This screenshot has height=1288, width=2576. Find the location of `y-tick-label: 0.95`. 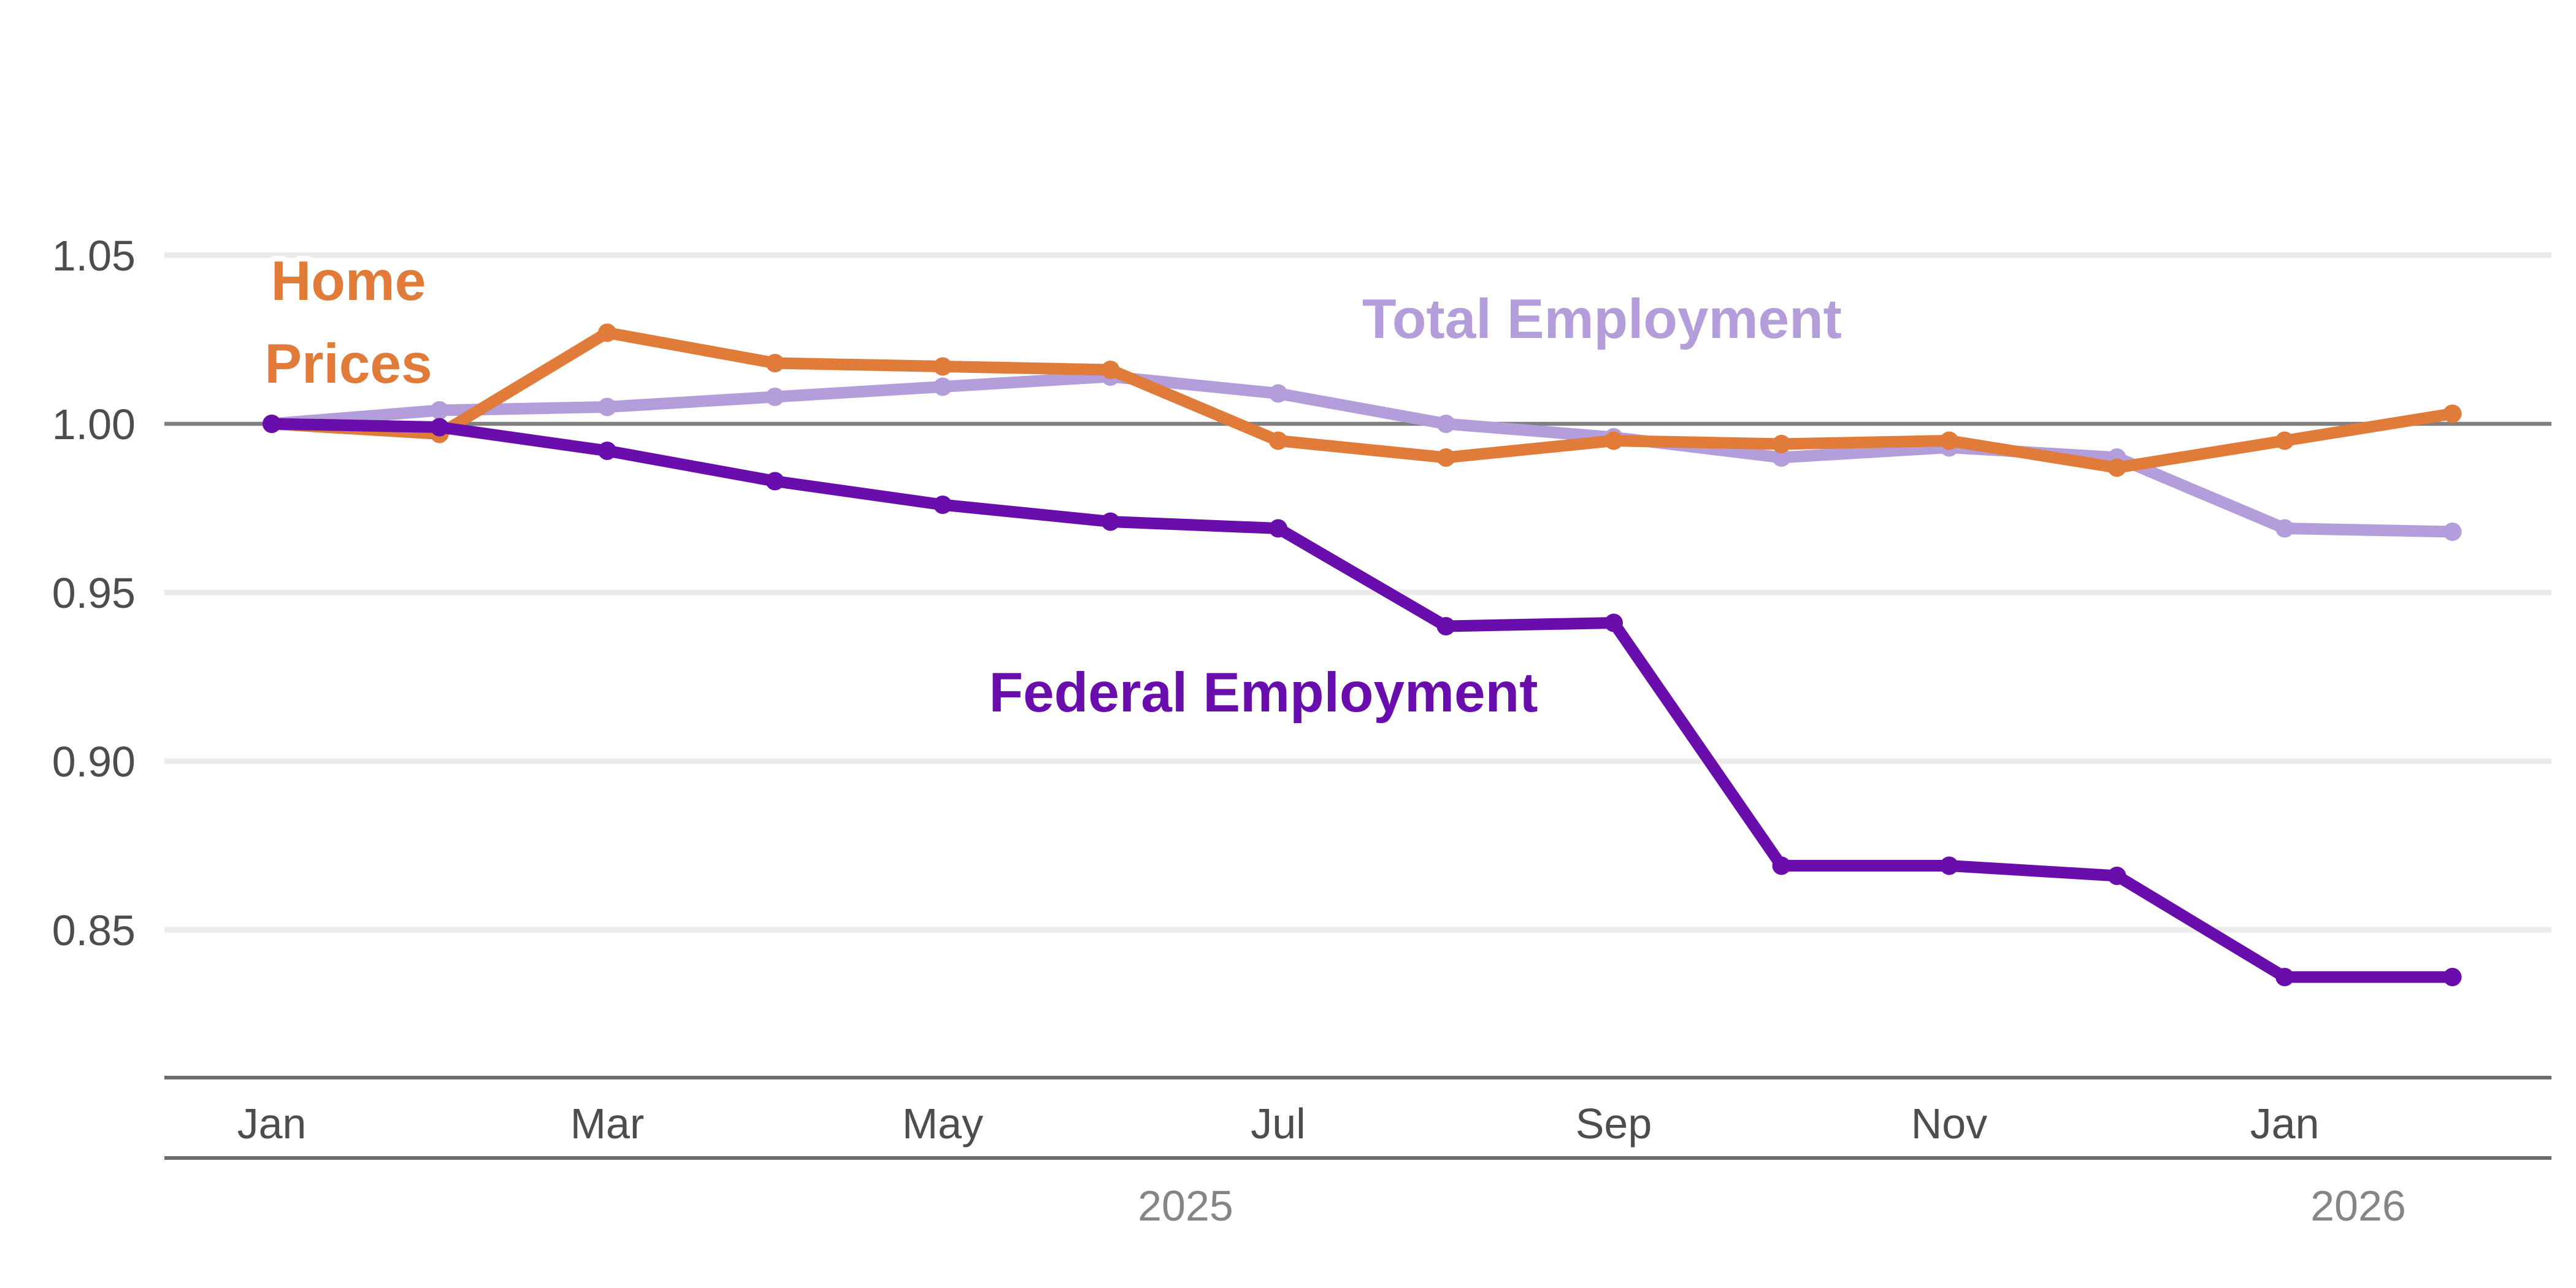

y-tick-label: 0.95 is located at coordinates (94, 593).